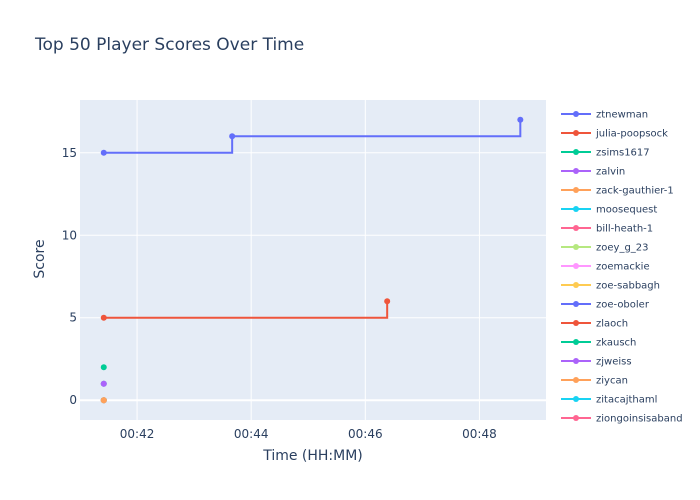  I want to click on legend-label: zjweiss, so click(614, 362).